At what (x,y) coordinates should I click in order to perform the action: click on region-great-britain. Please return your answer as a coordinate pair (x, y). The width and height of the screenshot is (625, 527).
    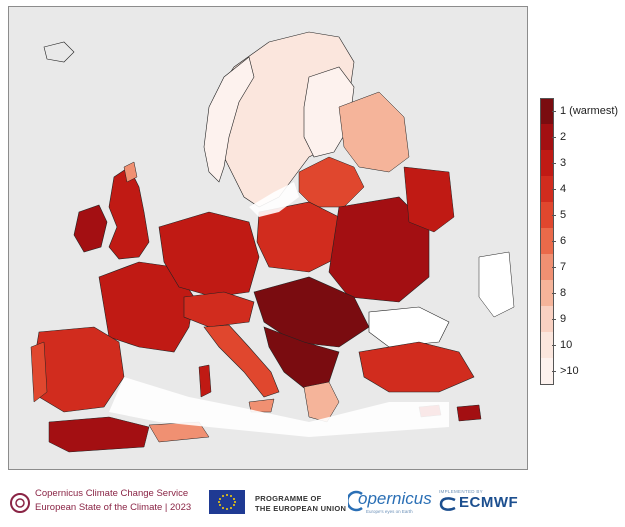
    Looking at the image, I should click on (129, 213).